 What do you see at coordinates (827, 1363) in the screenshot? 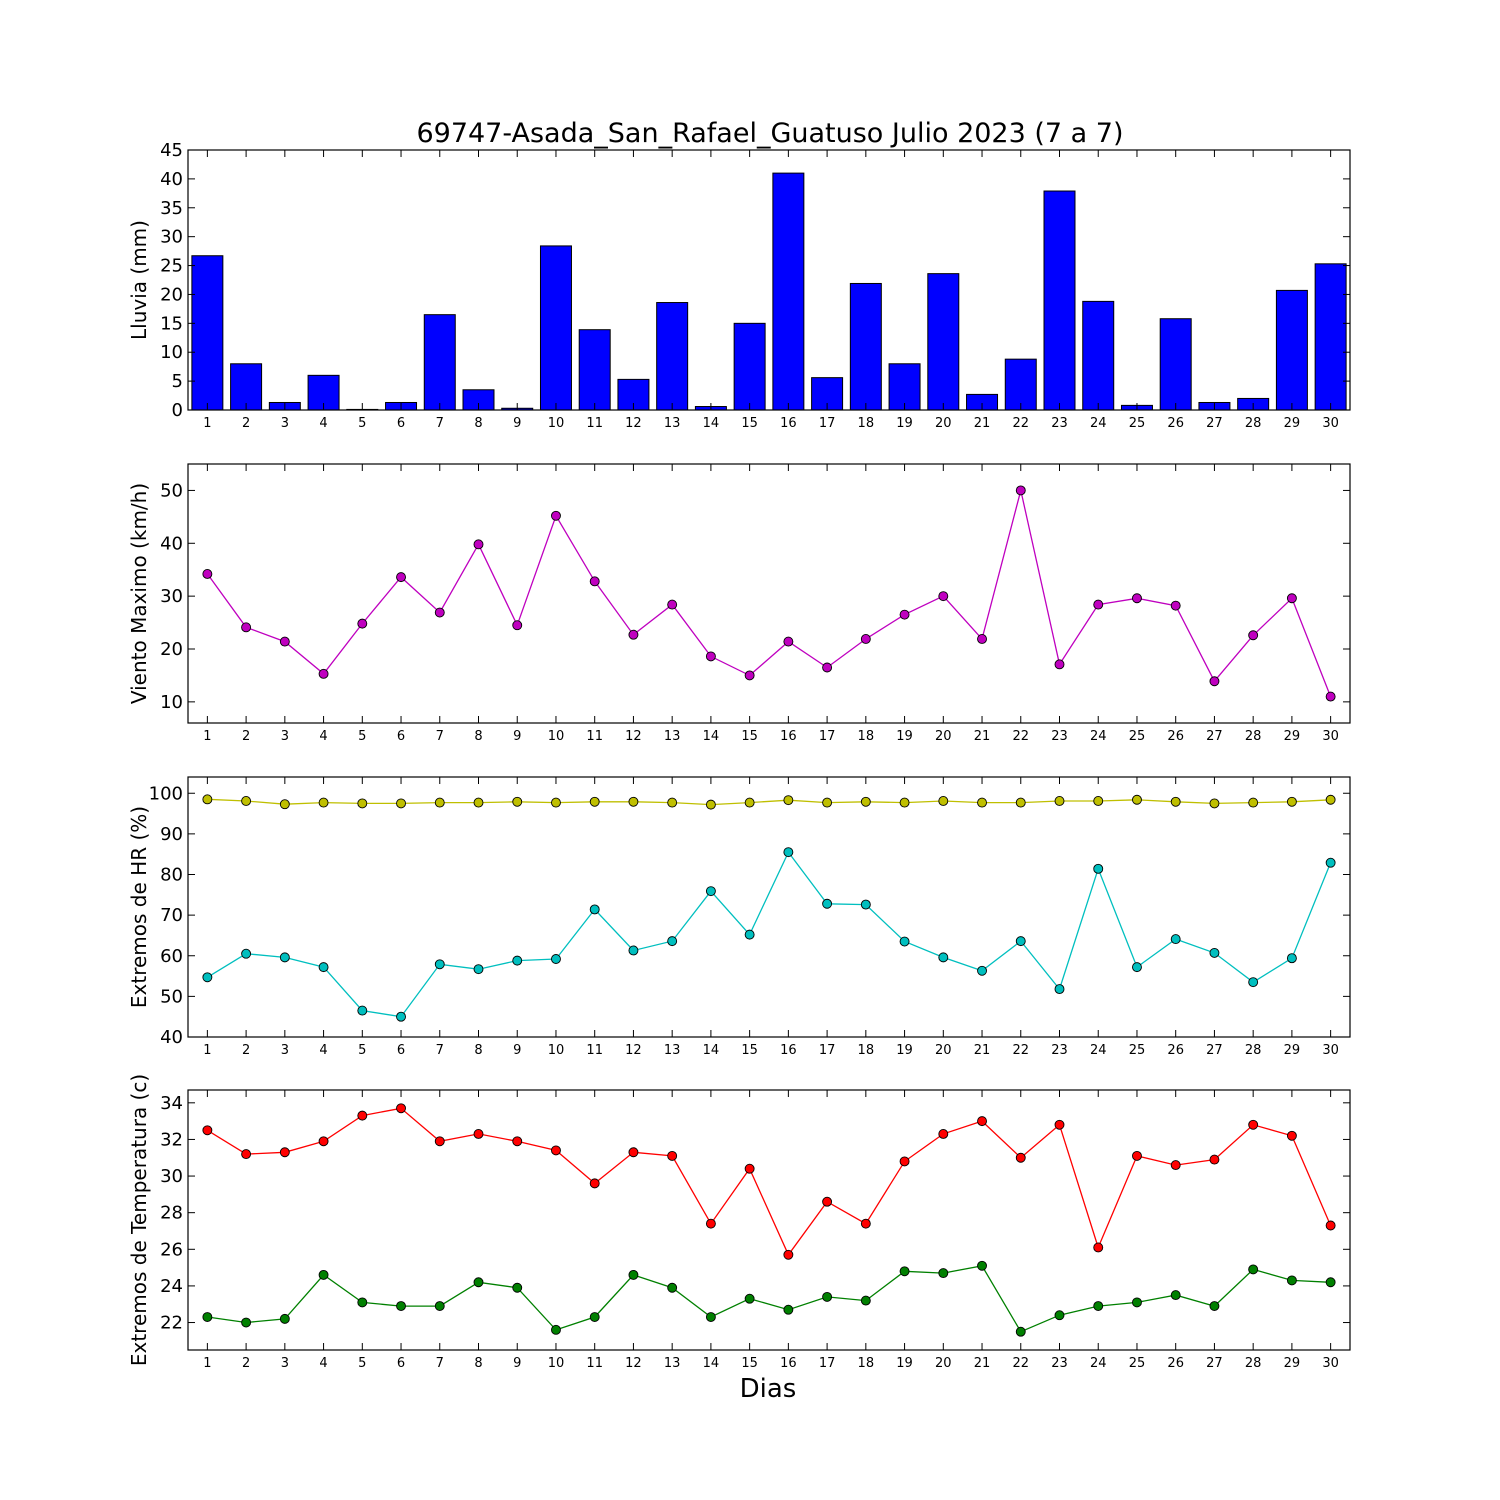
I see `temperature-xtick-label: 17` at bounding box center [827, 1363].